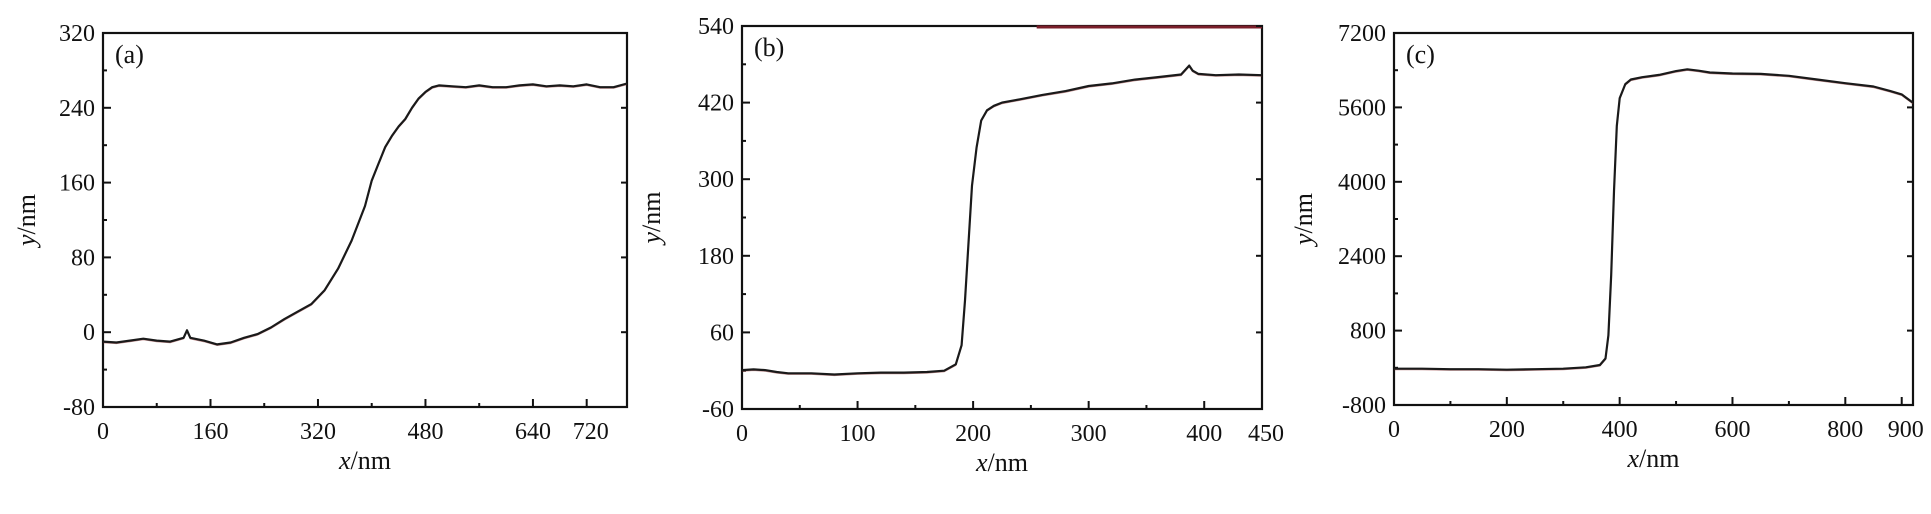  What do you see at coordinates (718, 410) in the screenshot?
I see `y-tick-label: -60` at bounding box center [718, 410].